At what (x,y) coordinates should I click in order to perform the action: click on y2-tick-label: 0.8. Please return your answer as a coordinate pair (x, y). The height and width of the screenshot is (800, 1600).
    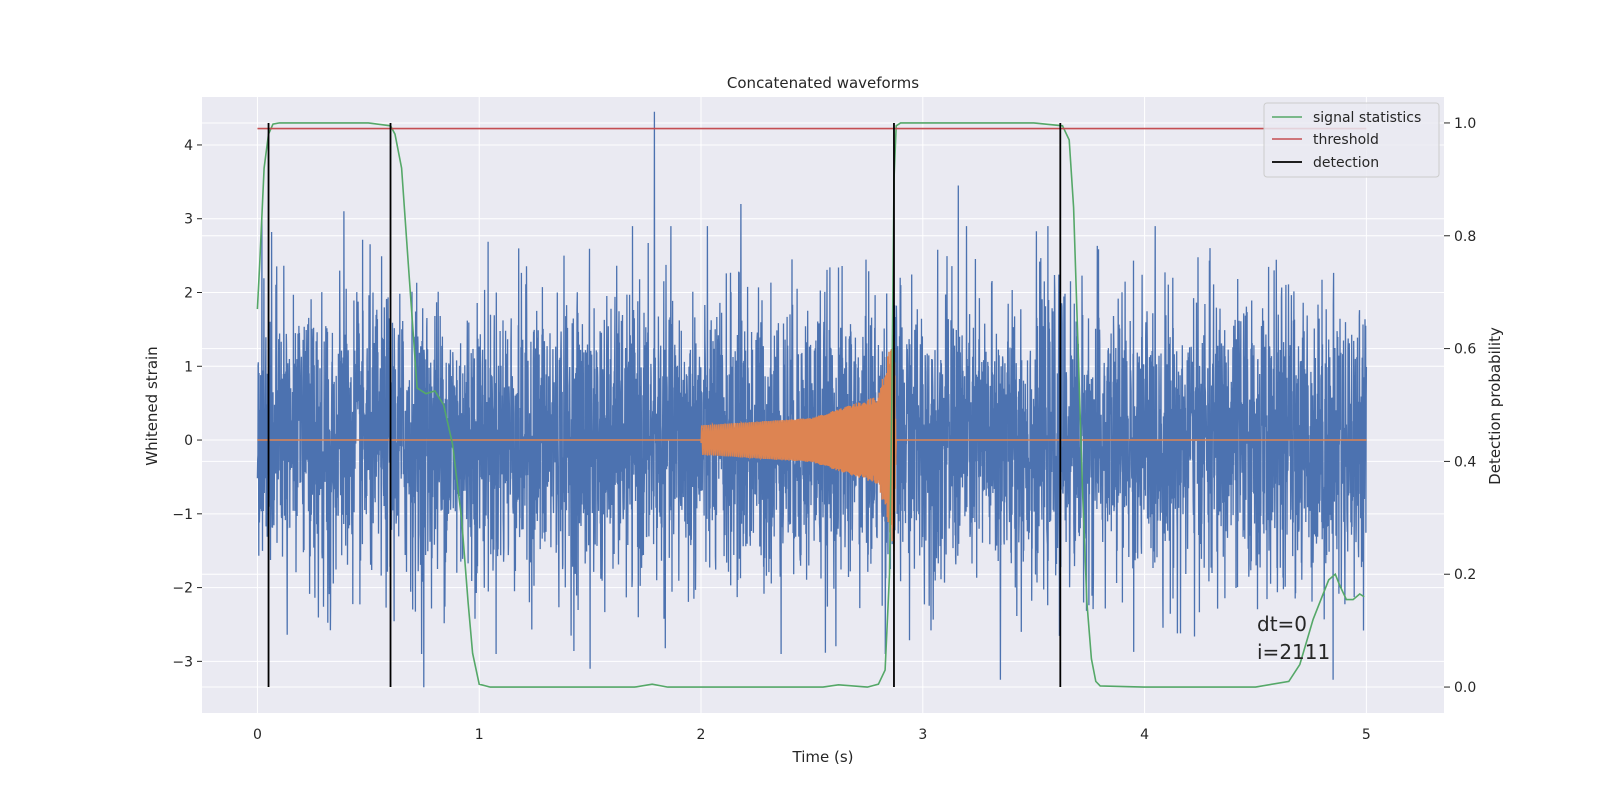
    Looking at the image, I should click on (1465, 237).